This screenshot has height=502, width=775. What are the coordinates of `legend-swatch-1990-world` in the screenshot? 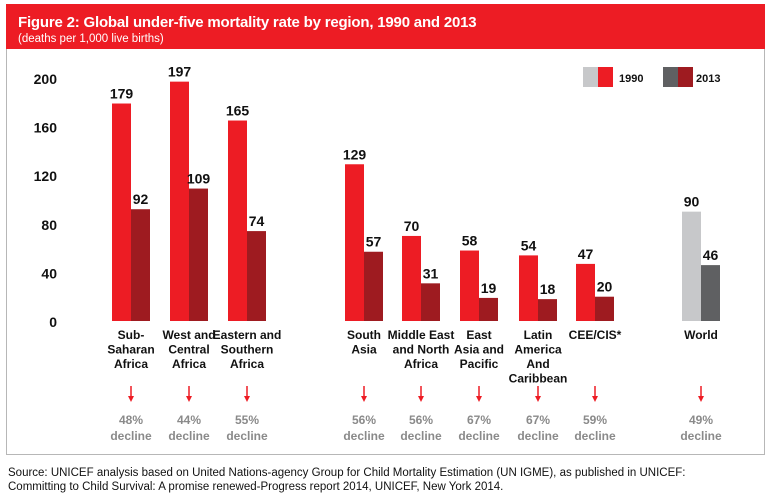 It's located at (590, 77).